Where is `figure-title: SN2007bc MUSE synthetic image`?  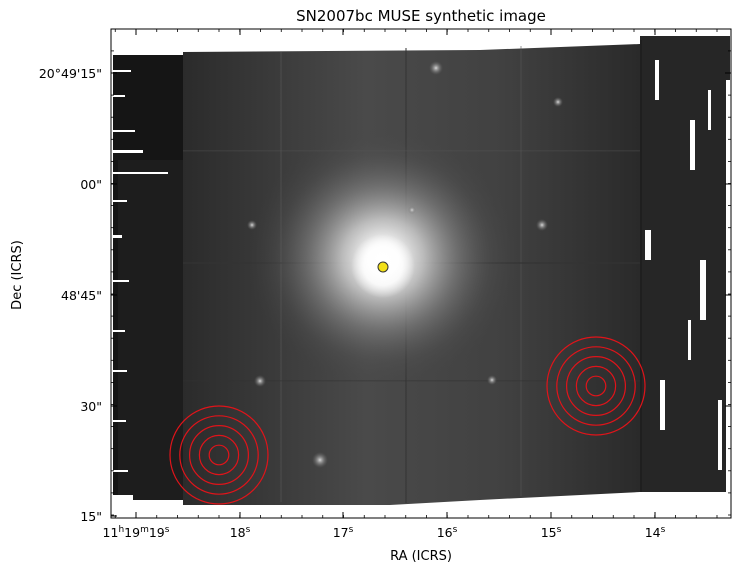 figure-title: SN2007bc MUSE synthetic image is located at coordinates (421, 16).